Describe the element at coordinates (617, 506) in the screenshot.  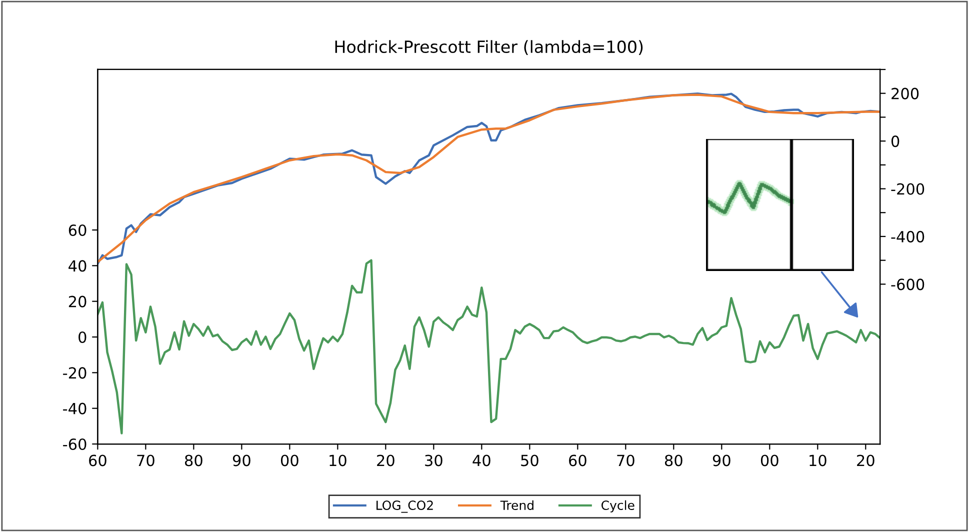
I see `legend-label: Cycle` at that location.